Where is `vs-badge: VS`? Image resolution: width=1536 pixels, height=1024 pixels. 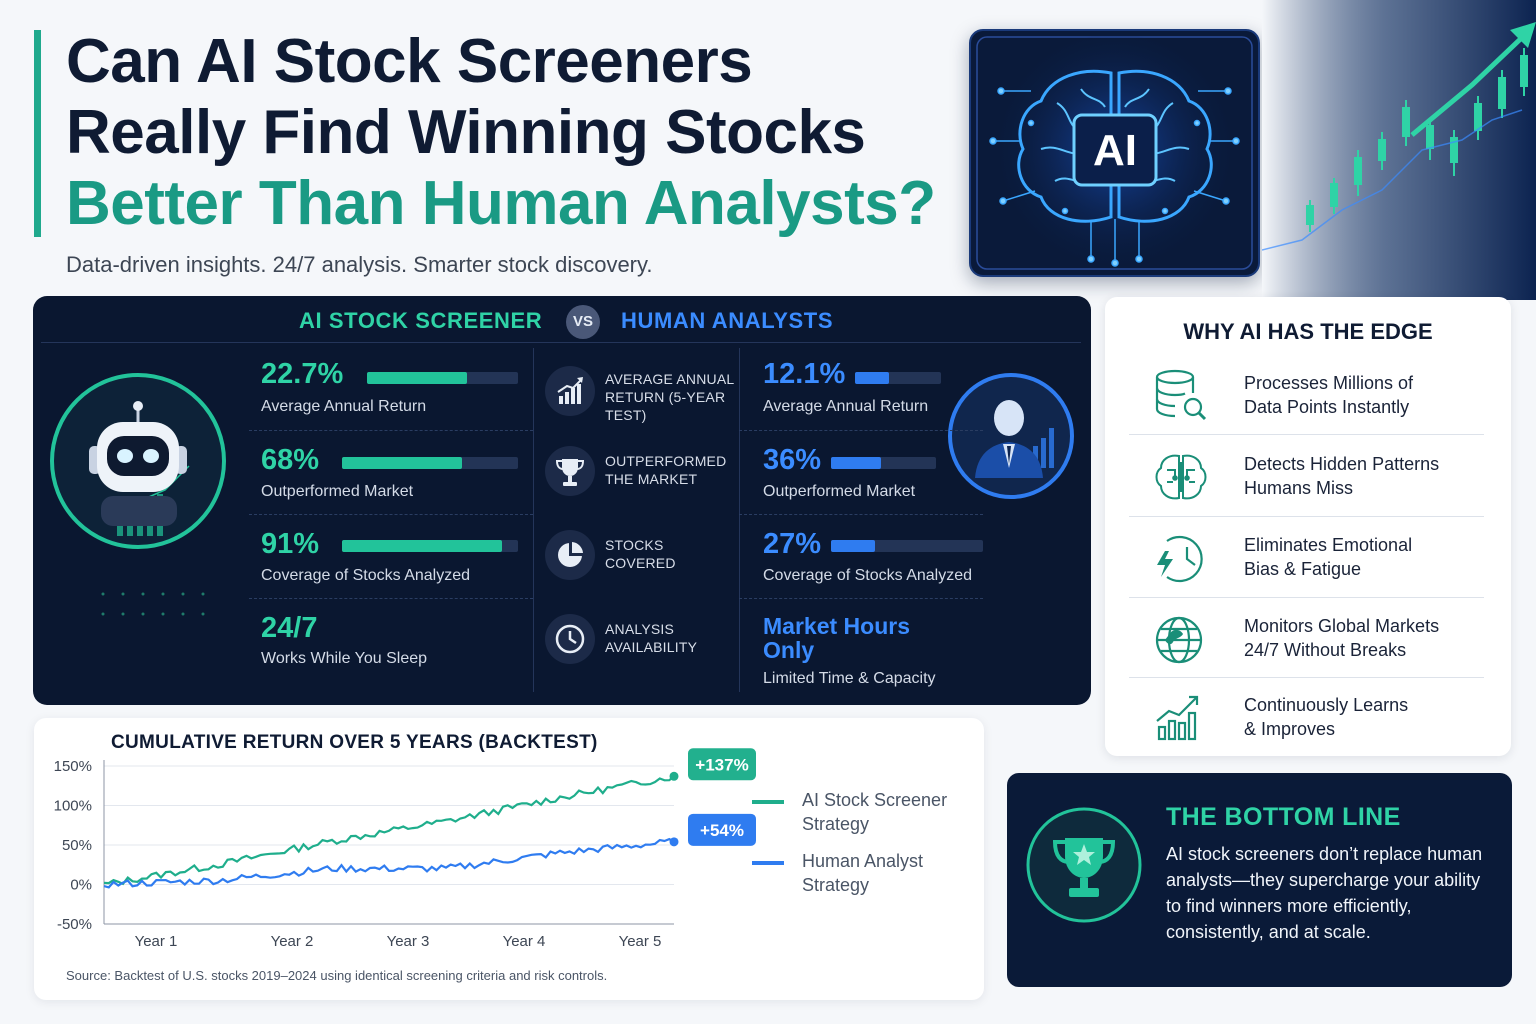
vs-badge: VS is located at coordinates (583, 322).